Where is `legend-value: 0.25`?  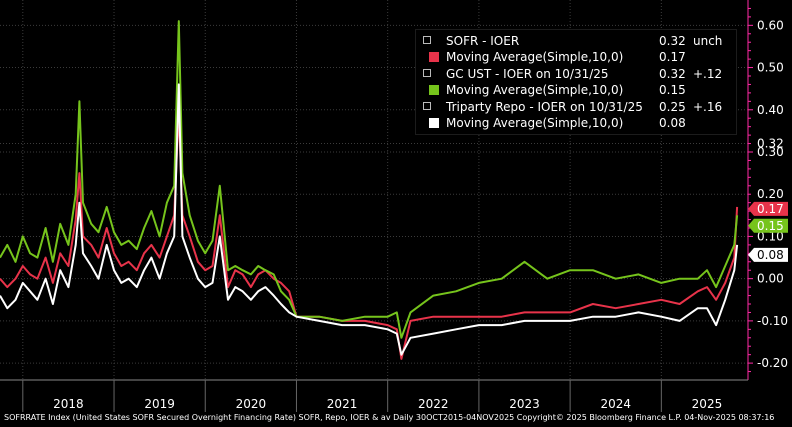
legend-value: 0.25 is located at coordinates (672, 107).